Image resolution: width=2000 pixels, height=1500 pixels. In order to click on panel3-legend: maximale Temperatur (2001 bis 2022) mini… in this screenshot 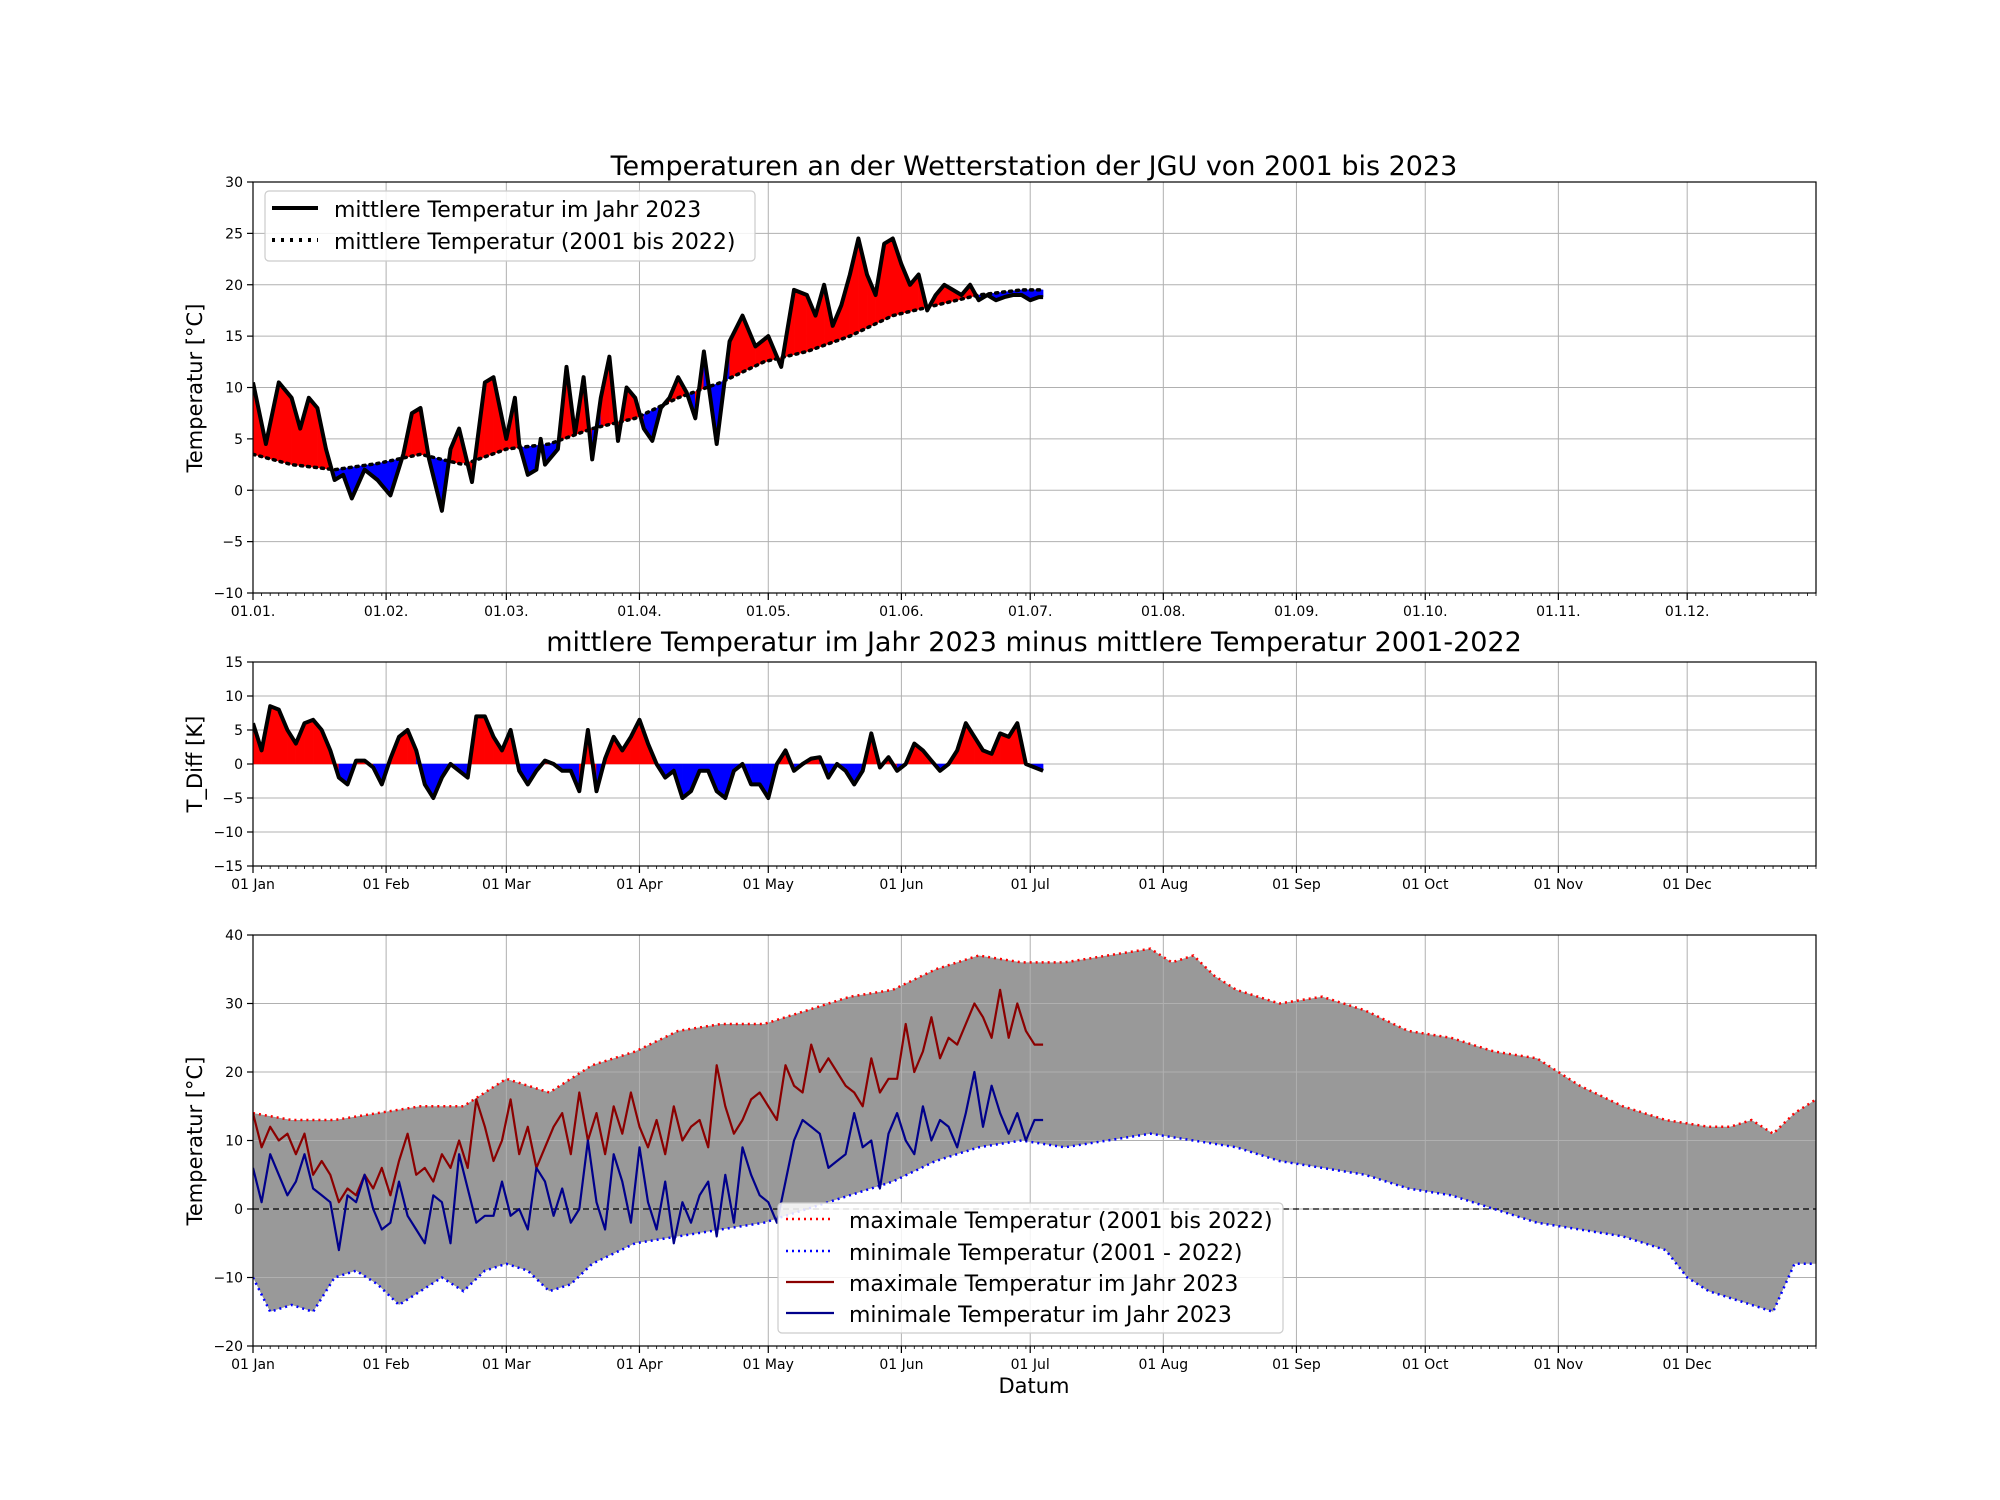, I will do `click(1030, 1268)`.